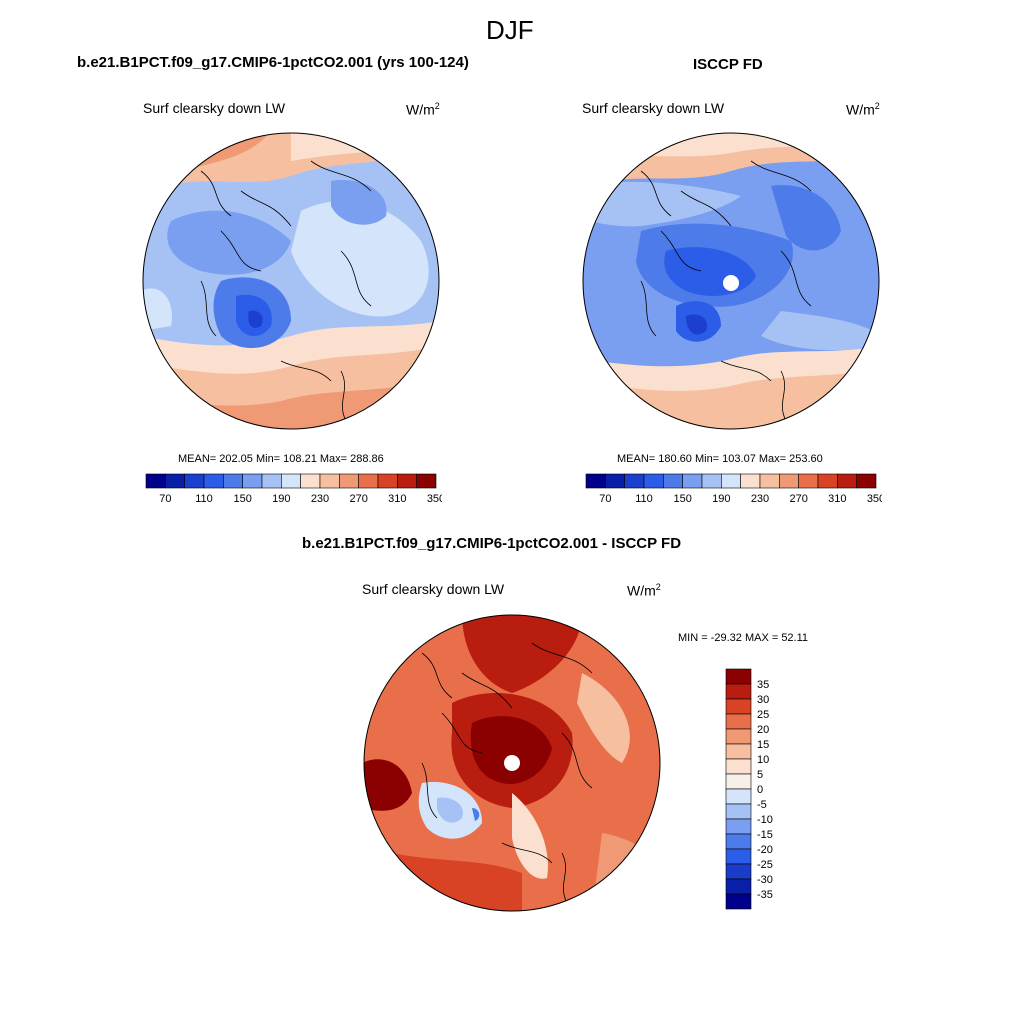  What do you see at coordinates (763, 760) in the screenshot?
I see `colorbar-tick-label: 10` at bounding box center [763, 760].